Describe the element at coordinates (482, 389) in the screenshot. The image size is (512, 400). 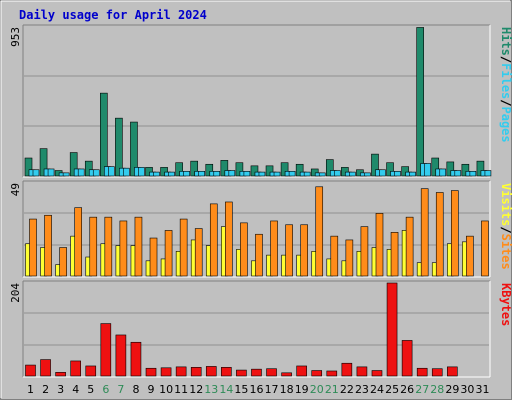
I see `x-tick-label: 31` at that location.